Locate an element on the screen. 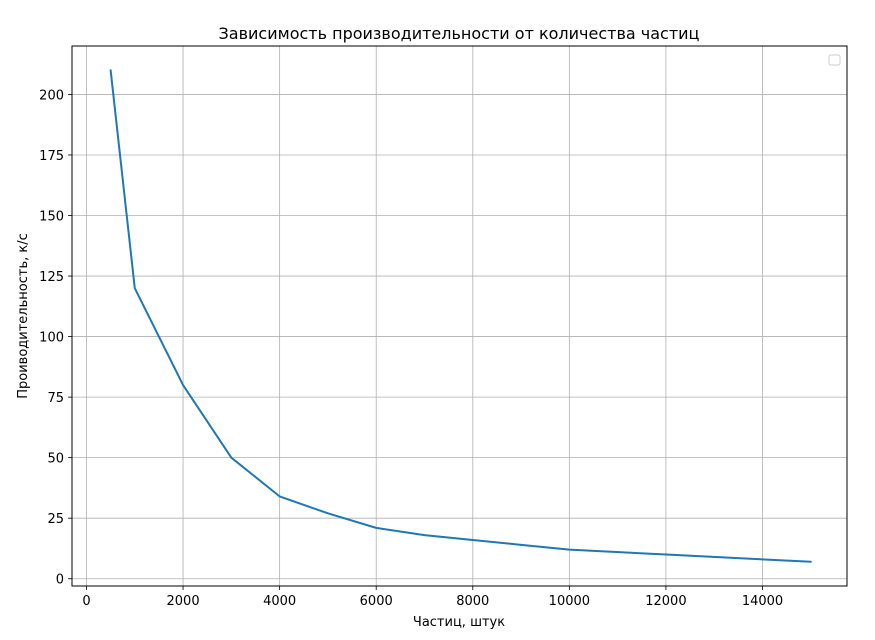  y-tick-label: 50 is located at coordinates (55, 459).